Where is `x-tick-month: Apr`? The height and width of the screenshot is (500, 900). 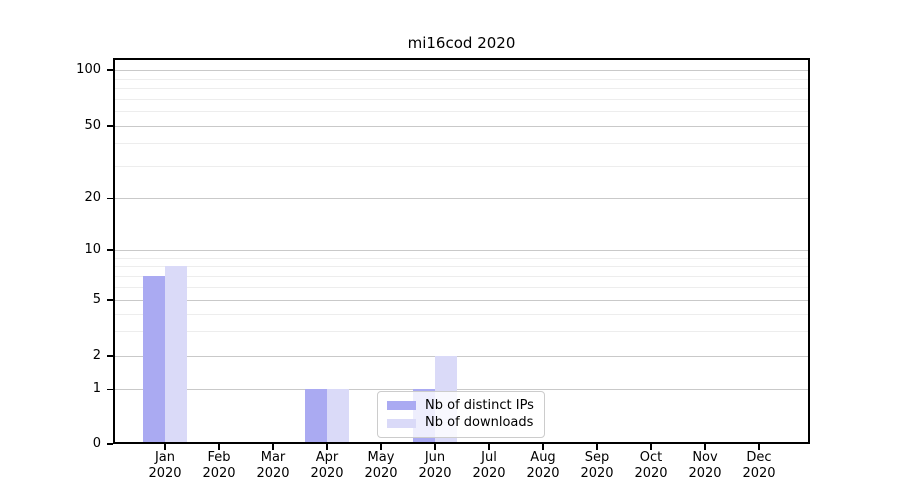
x-tick-month: Apr is located at coordinates (327, 457).